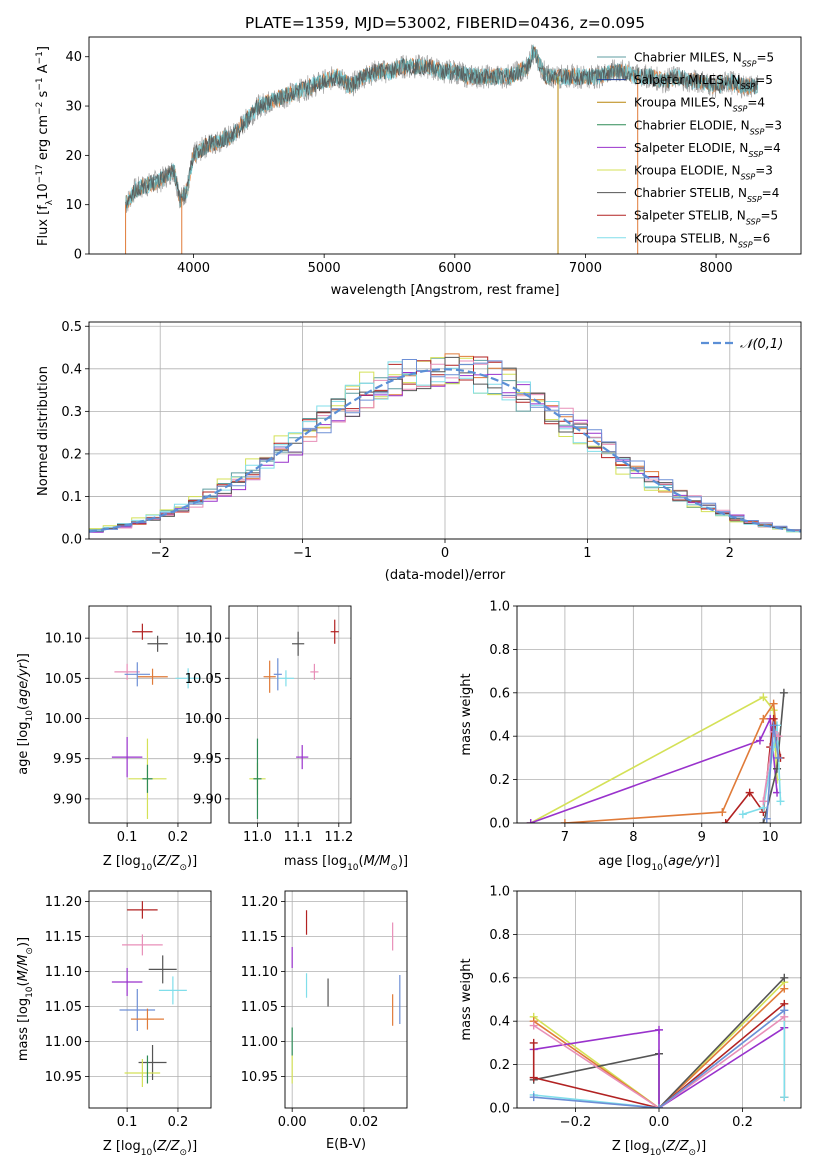  What do you see at coordinates (127, 1122) in the screenshot?
I see `x-tick-label: 0.1` at bounding box center [127, 1122].